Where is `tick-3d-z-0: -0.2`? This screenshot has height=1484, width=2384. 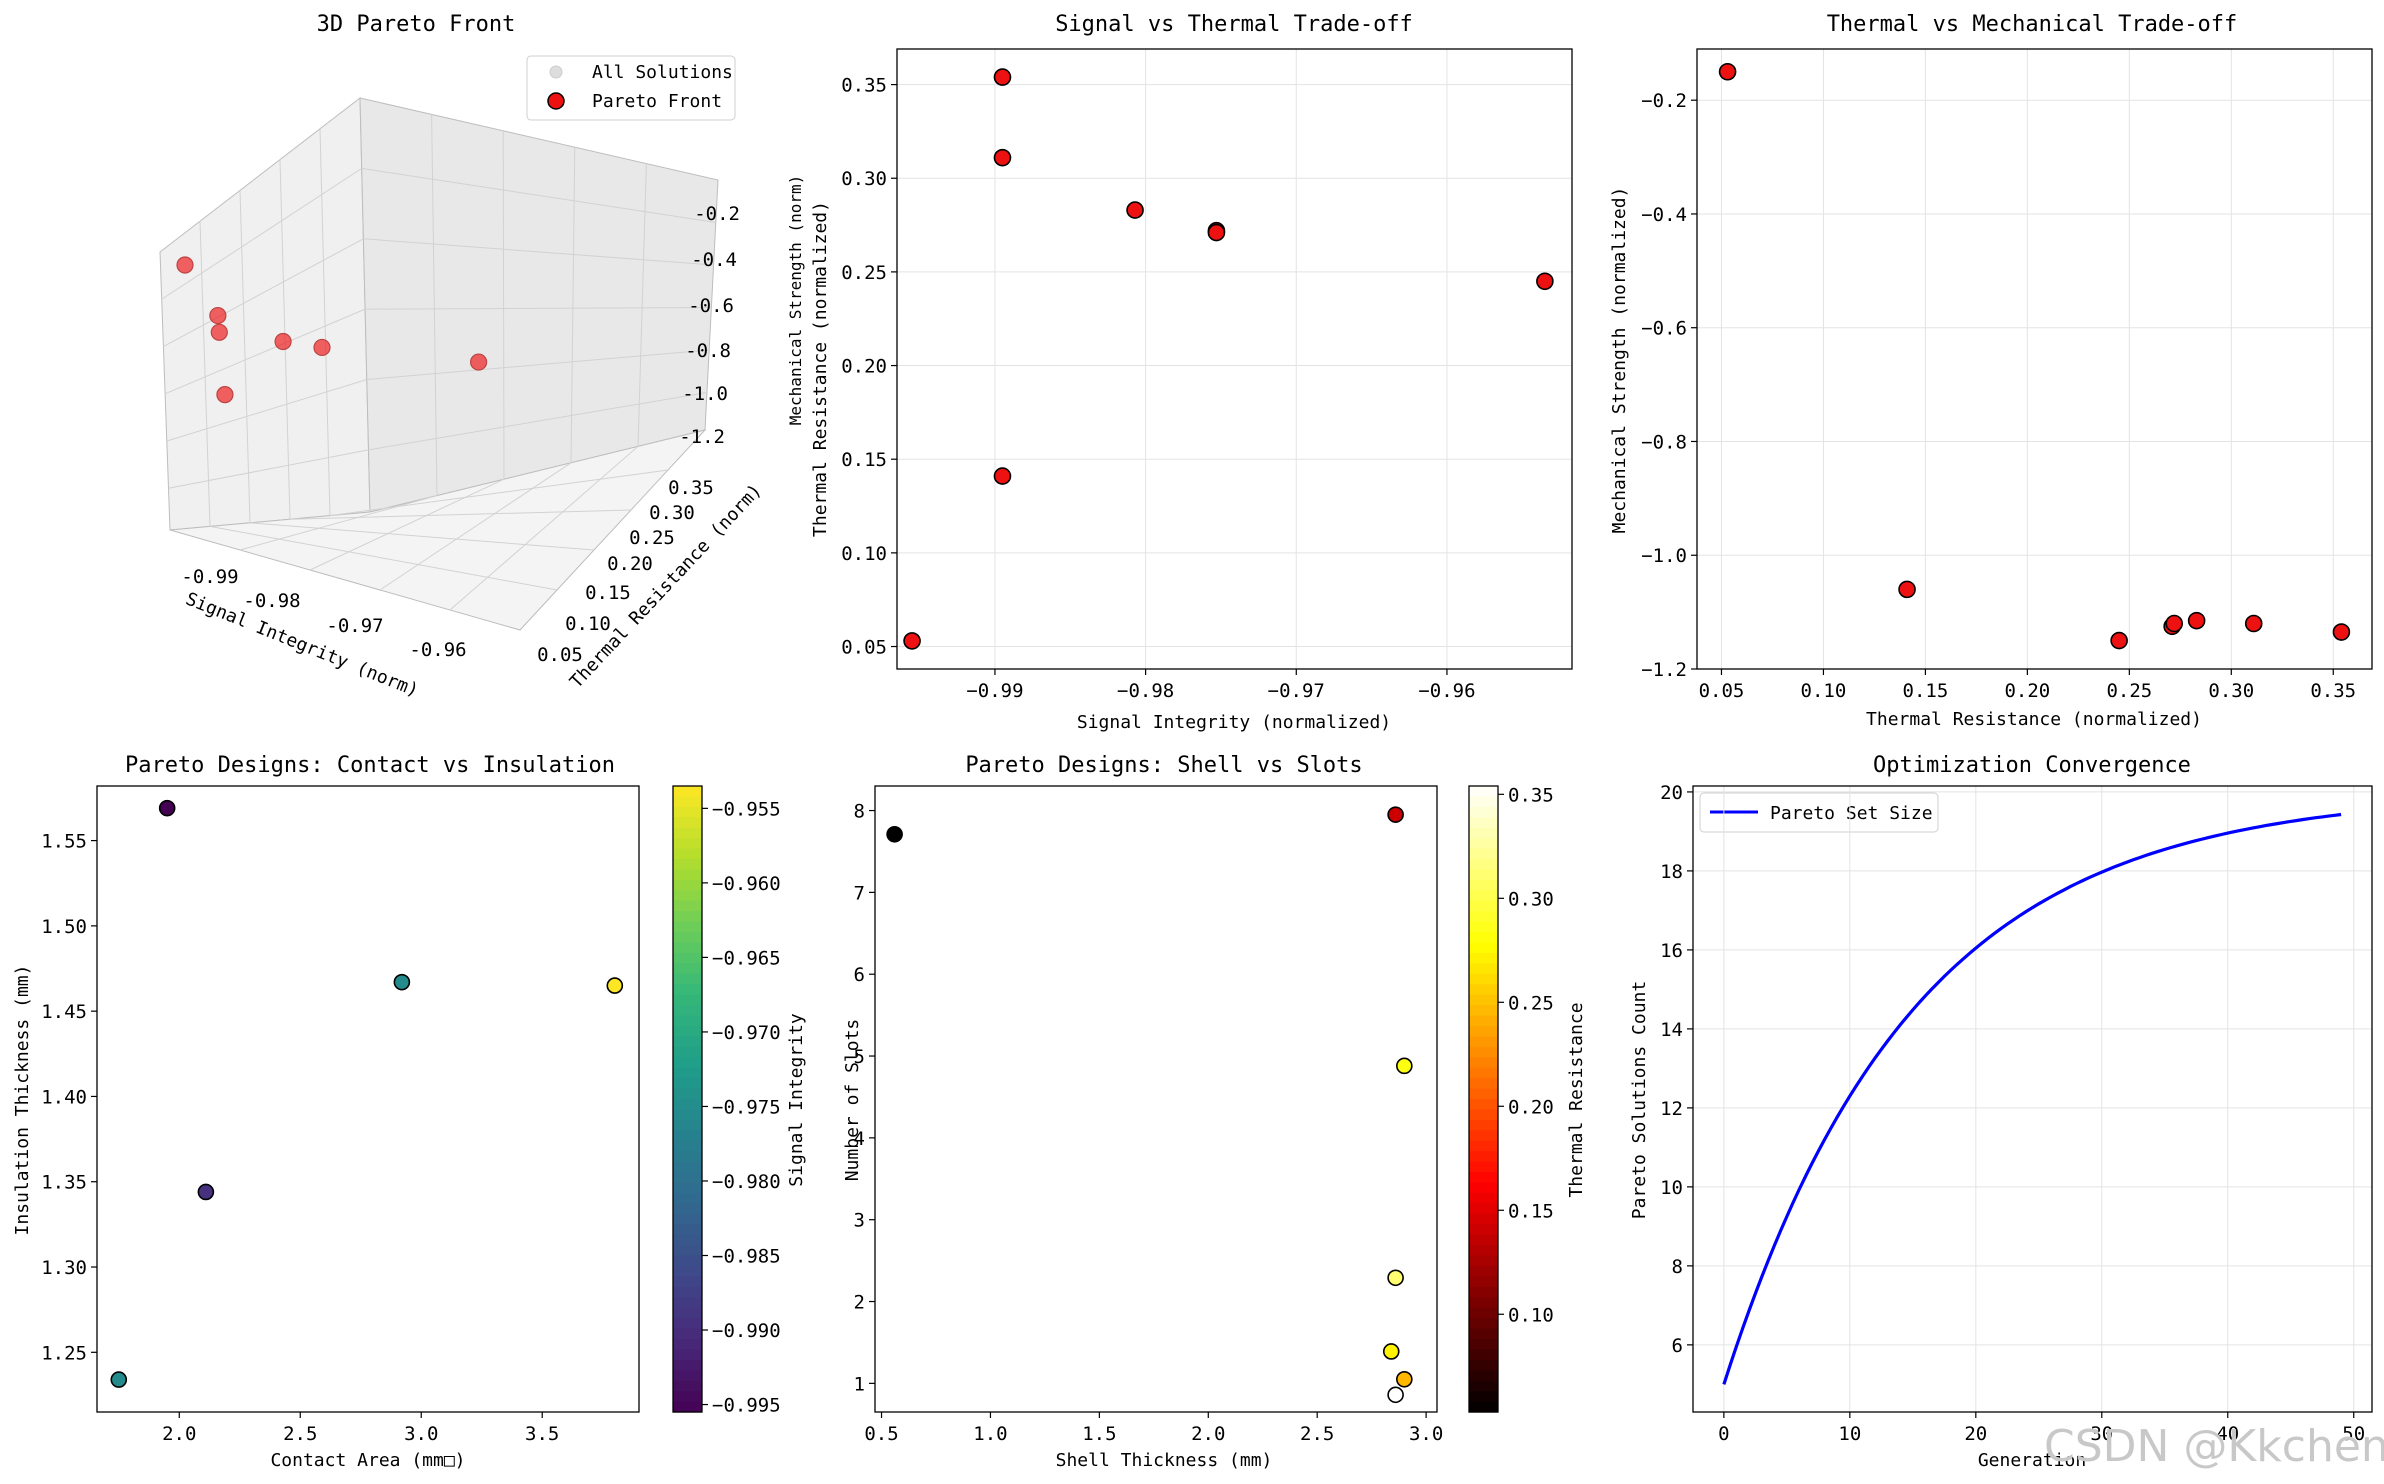
tick-3d-z-0: -0.2 is located at coordinates (717, 214).